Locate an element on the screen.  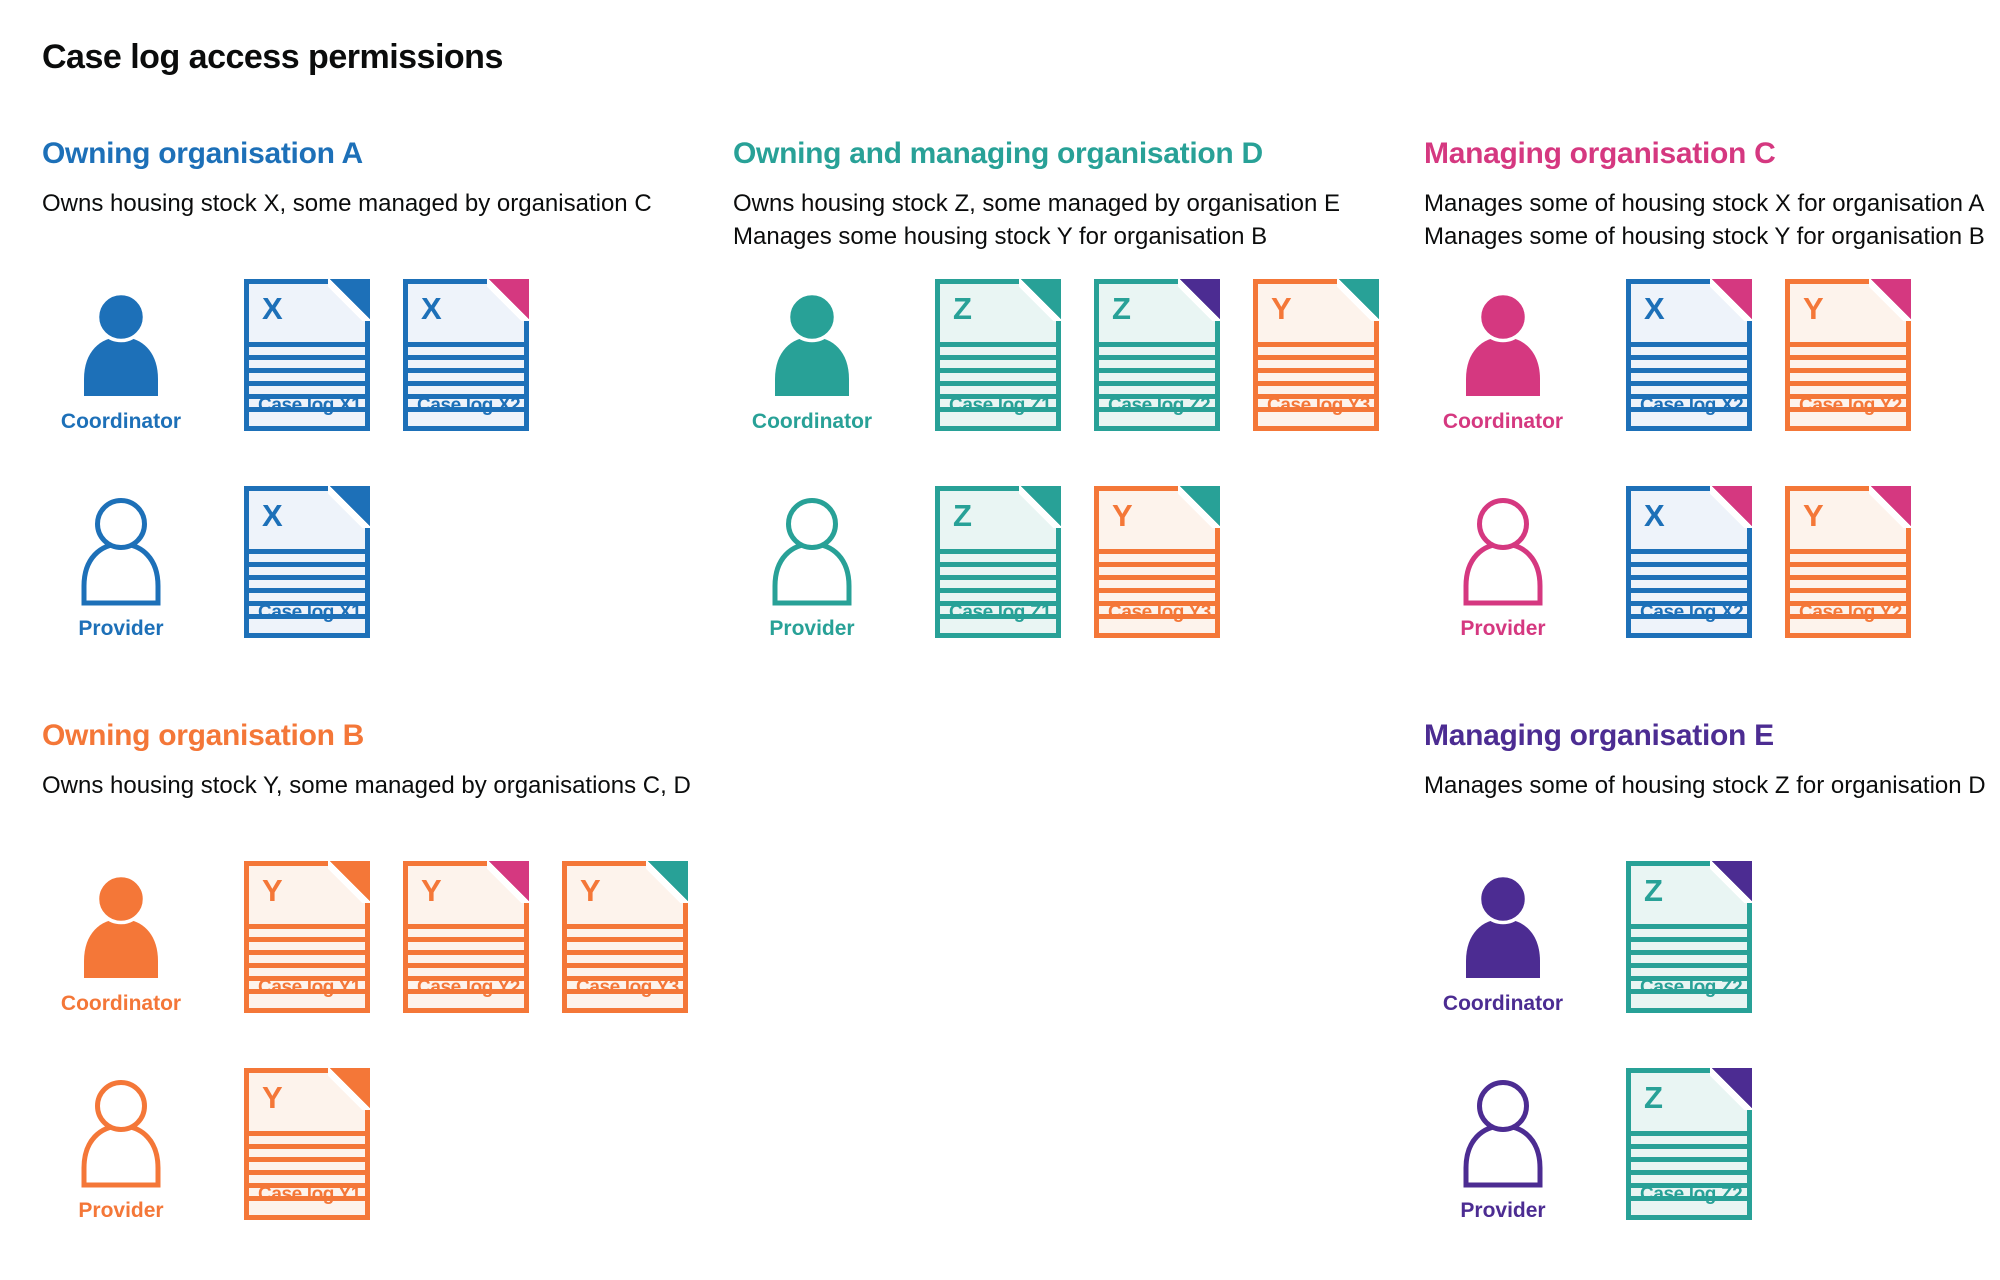
document-list: Z Case log Z2 is located at coordinates (1689, 1144).